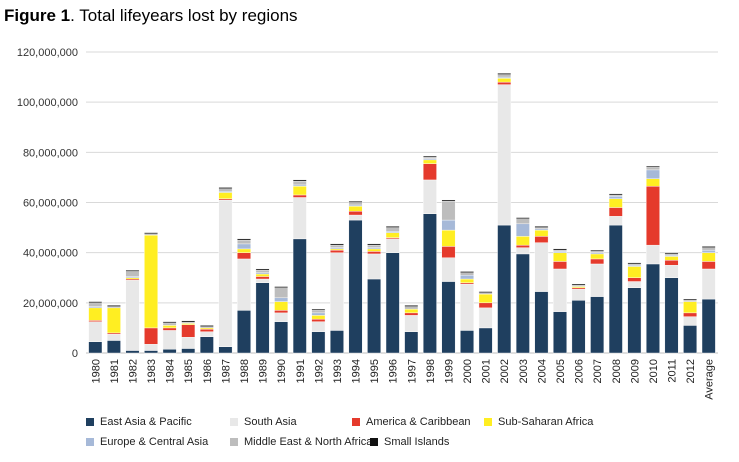 This screenshot has height=462, width=739. Describe the element at coordinates (147, 442) in the screenshot. I see `legend-entry: Europe & Central Asia` at that location.